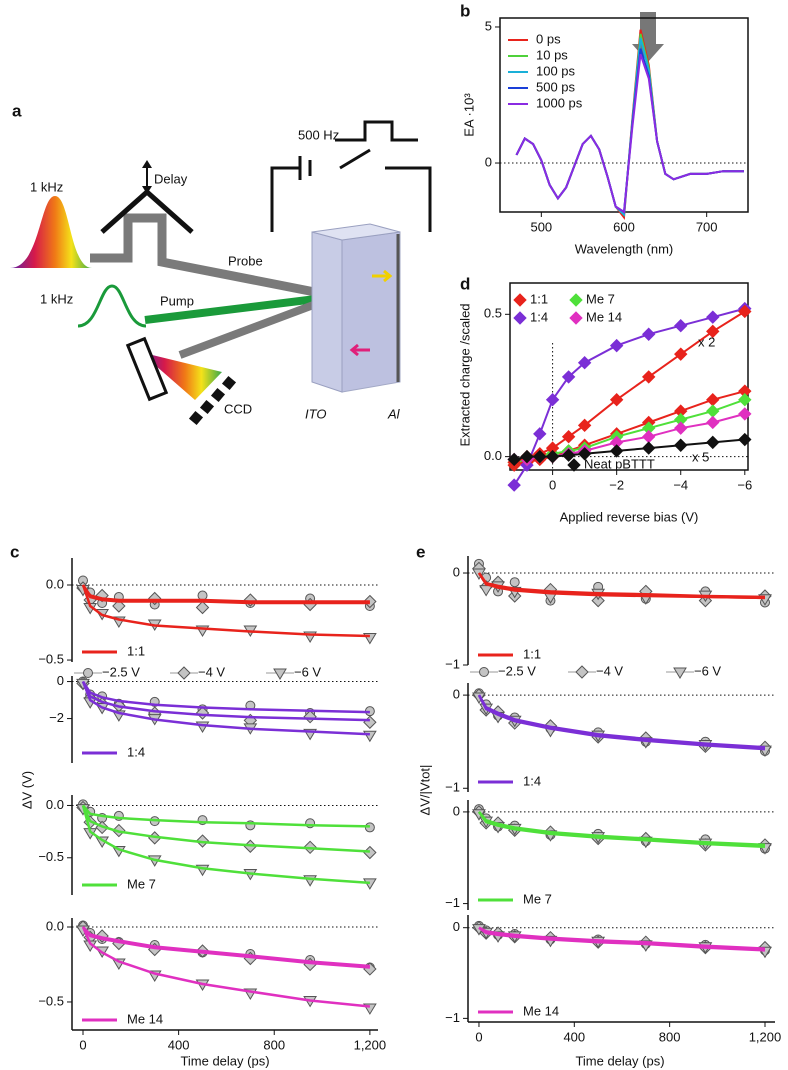 This screenshot has height=1070, width=788. Describe the element at coordinates (359, 350) in the screenshot. I see `hole-arrow` at that location.